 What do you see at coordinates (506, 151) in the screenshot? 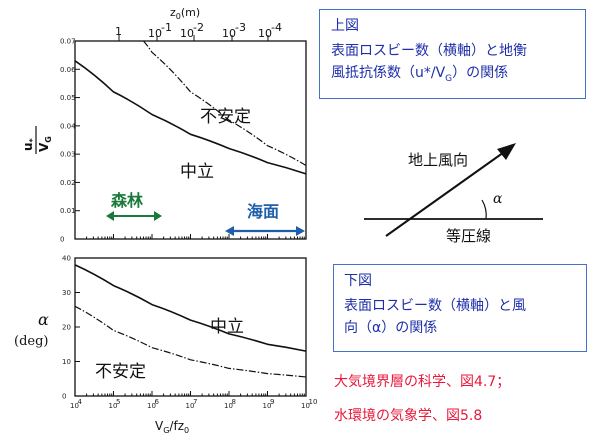
I see `surface-wind-arrowhead` at bounding box center [506, 151].